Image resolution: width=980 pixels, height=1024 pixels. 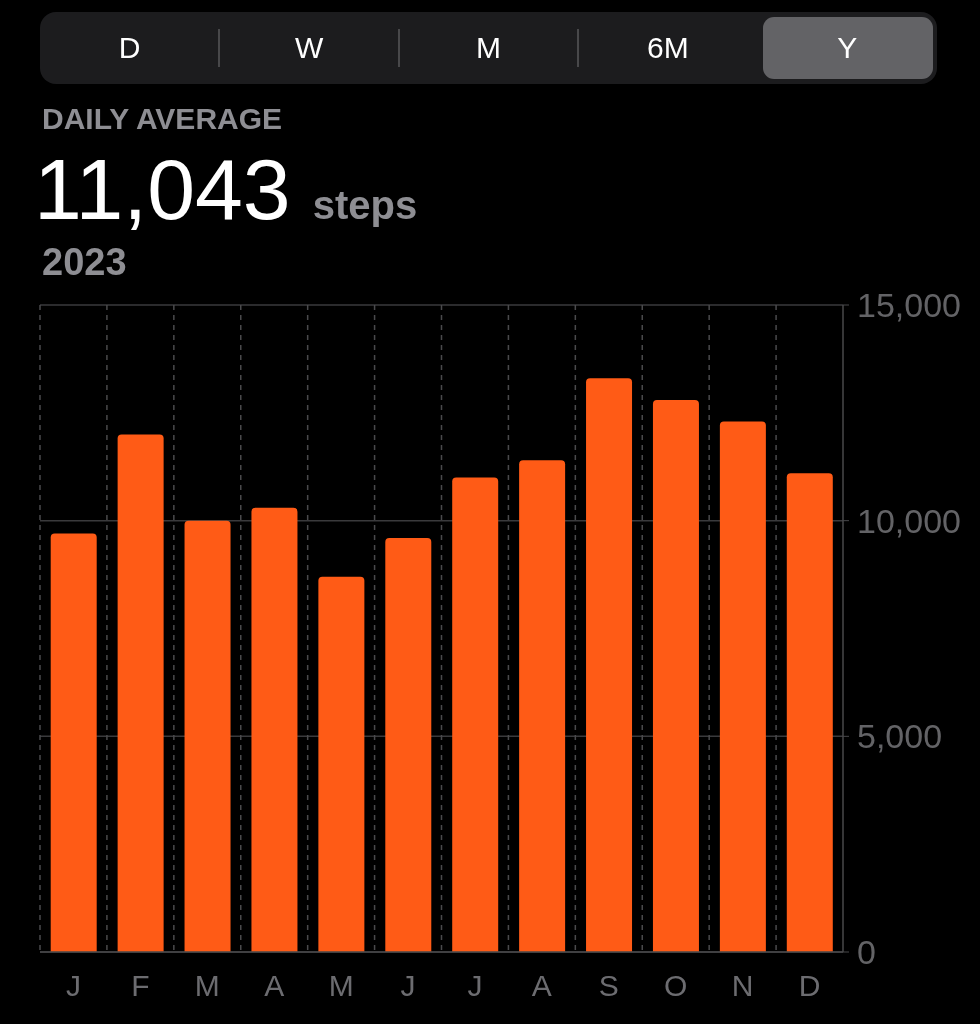 I want to click on chart-subtitle: 2023, so click(x=84, y=262).